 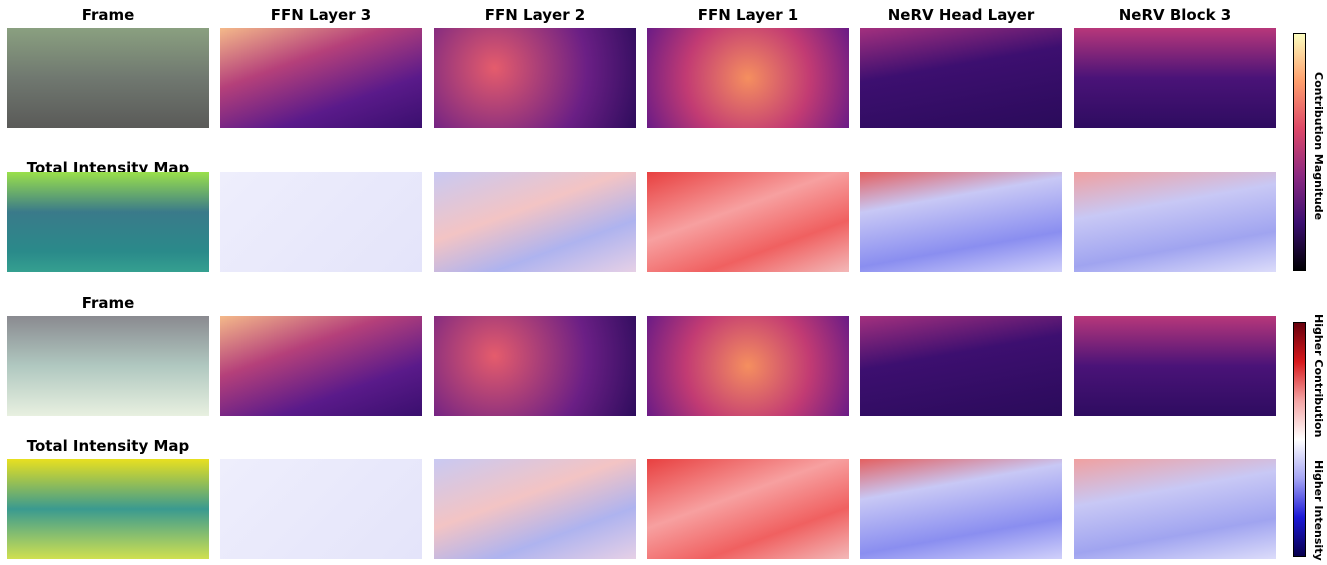 I want to click on colorbar-label-top: Higher Contribution, so click(x=1318, y=376).